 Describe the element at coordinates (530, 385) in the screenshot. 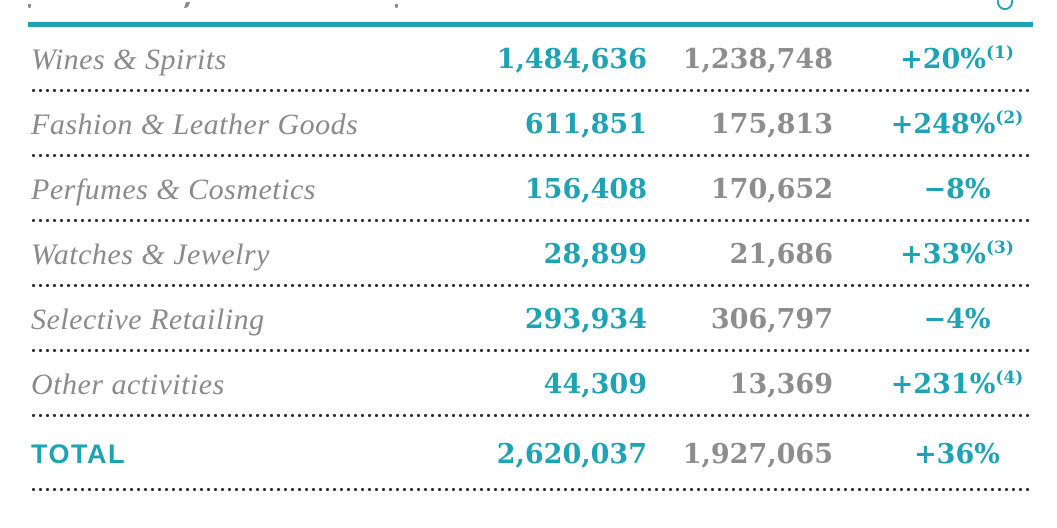

I see `table-row: Other activities 44,309 13,369 +231%(4)` at that location.